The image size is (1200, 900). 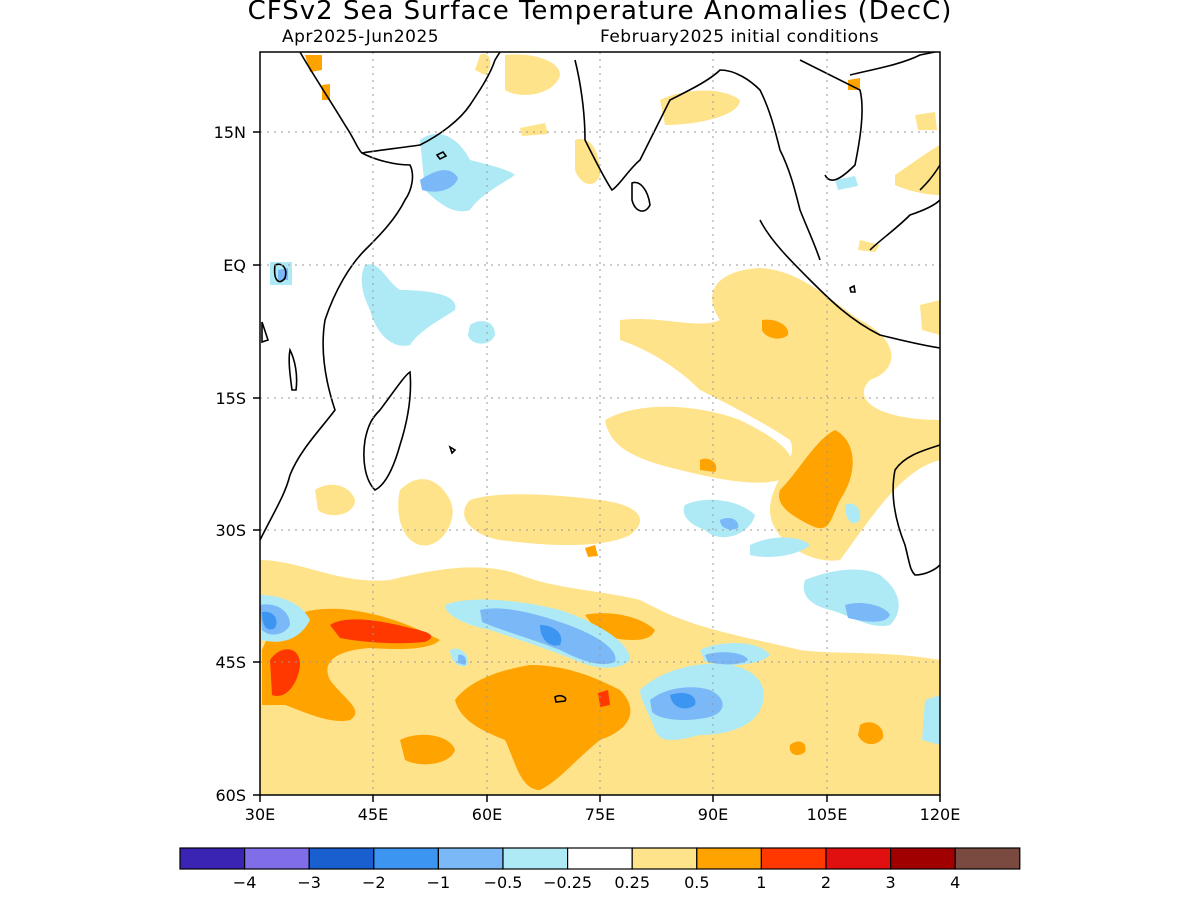 I want to click on colorbar-tick-label: −2, so click(x=374, y=882).